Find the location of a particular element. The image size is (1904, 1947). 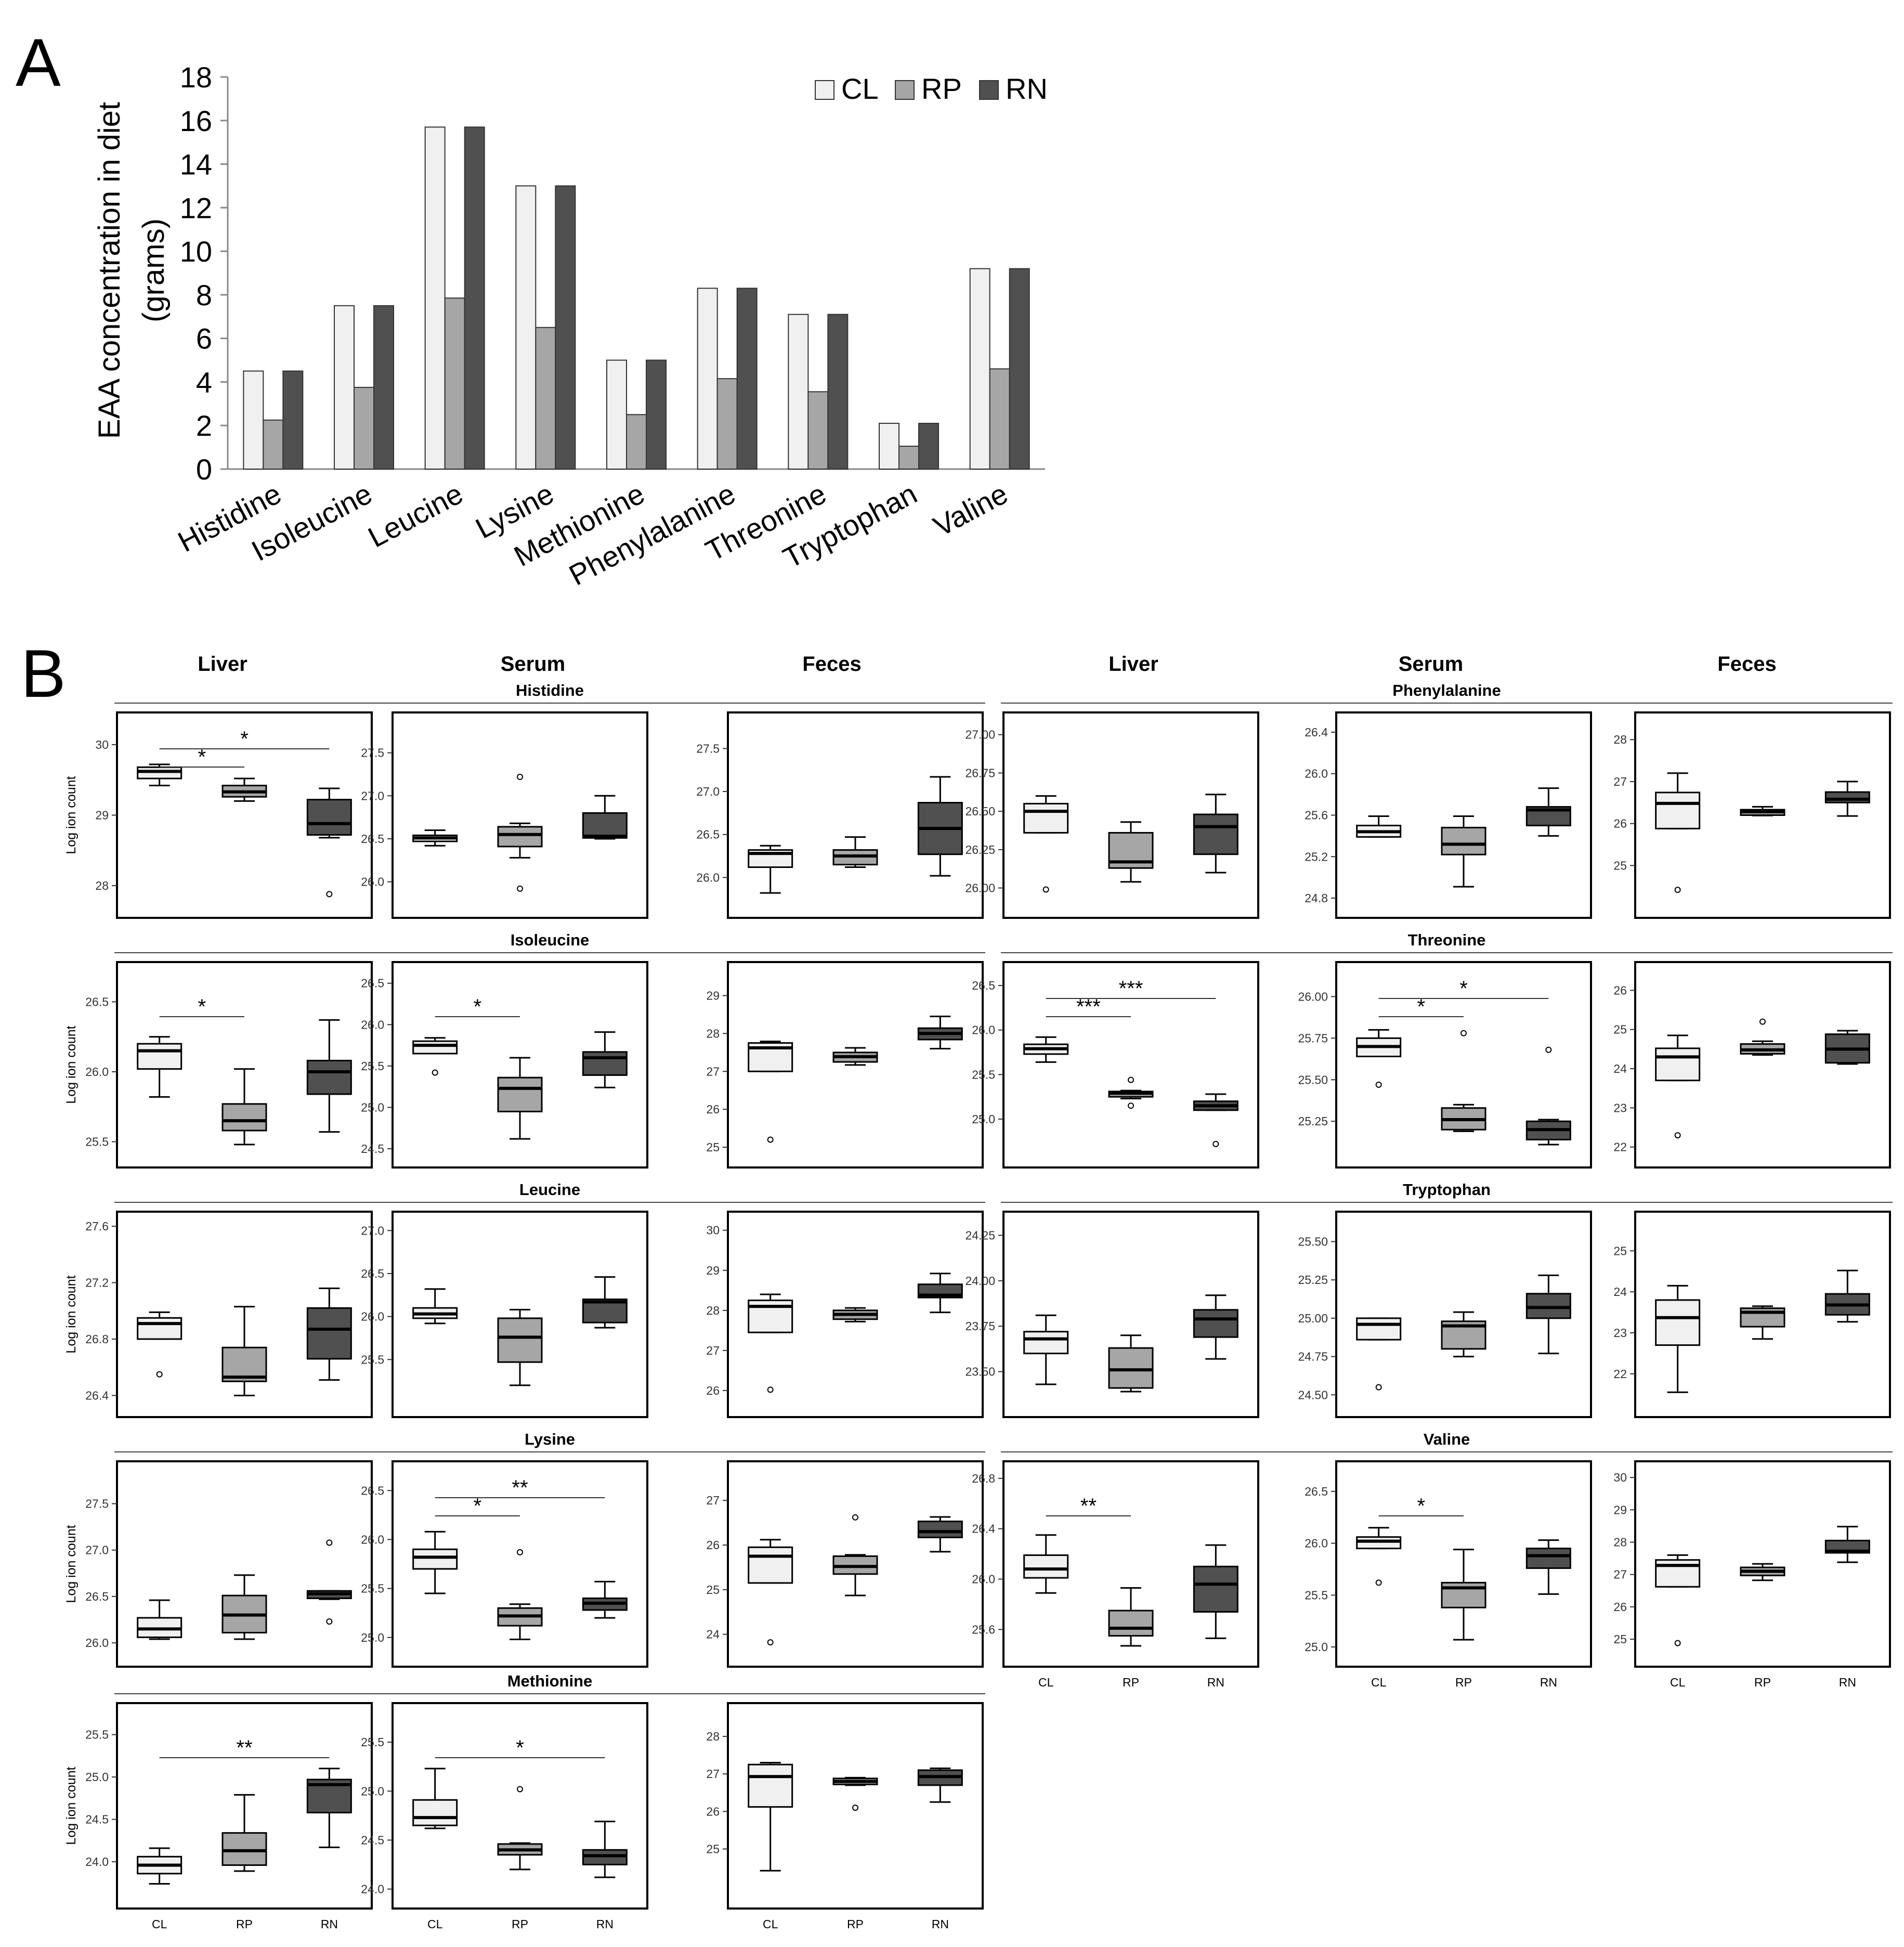

y-tick-label: 25 is located at coordinates (1620, 865).